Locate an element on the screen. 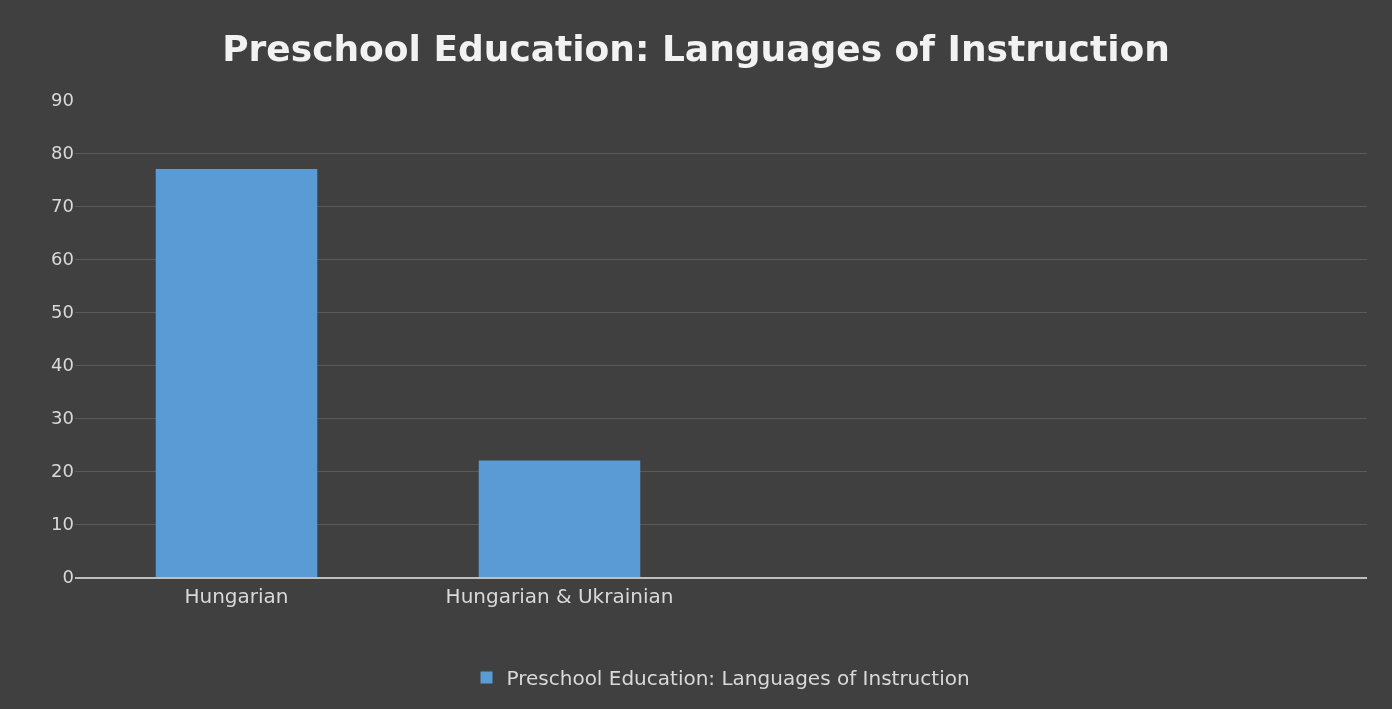 The image size is (1392, 709). y-tick-label: 80 is located at coordinates (62, 153).